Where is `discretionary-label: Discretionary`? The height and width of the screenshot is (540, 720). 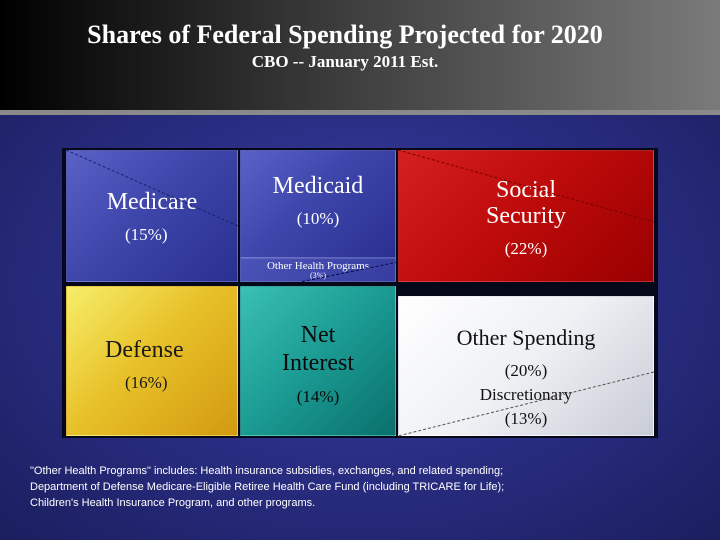
discretionary-label: Discretionary is located at coordinates (526, 394).